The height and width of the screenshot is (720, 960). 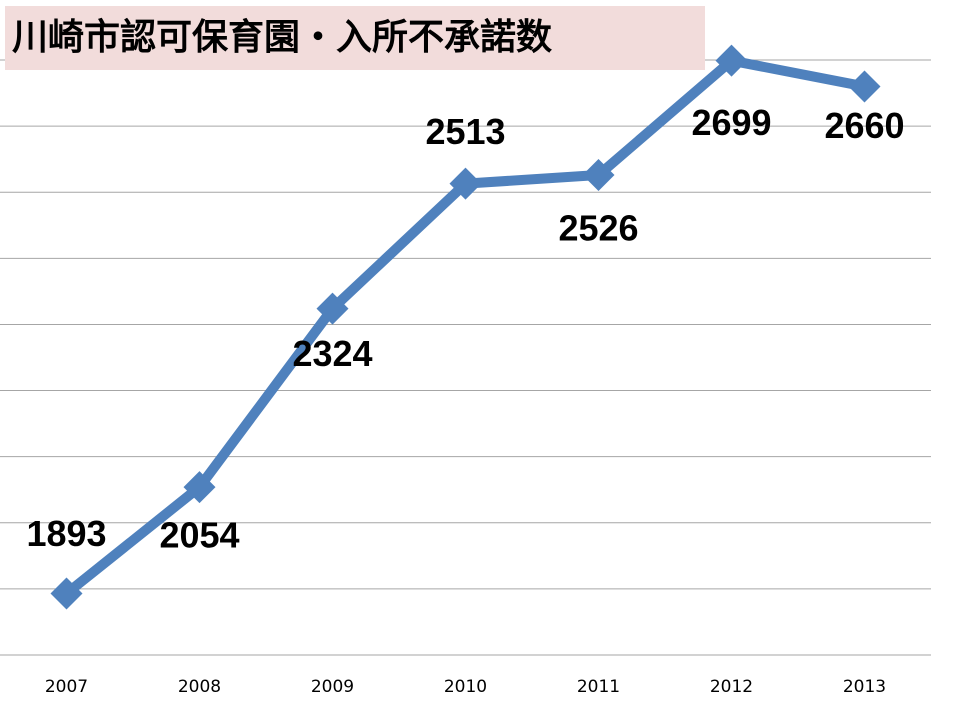 I want to click on title-box, so click(x=355, y=38).